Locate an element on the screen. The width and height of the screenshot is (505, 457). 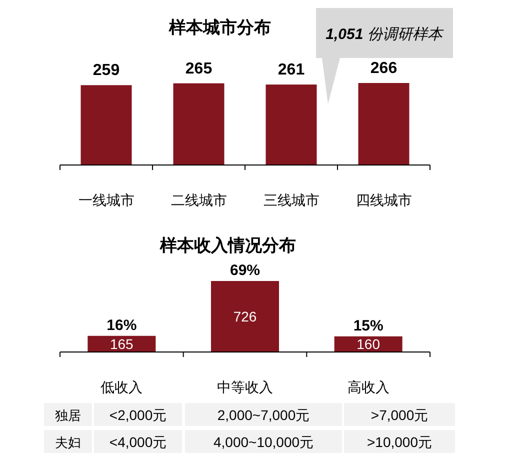
x-tick-label: 四线城市 is located at coordinates (384, 201).